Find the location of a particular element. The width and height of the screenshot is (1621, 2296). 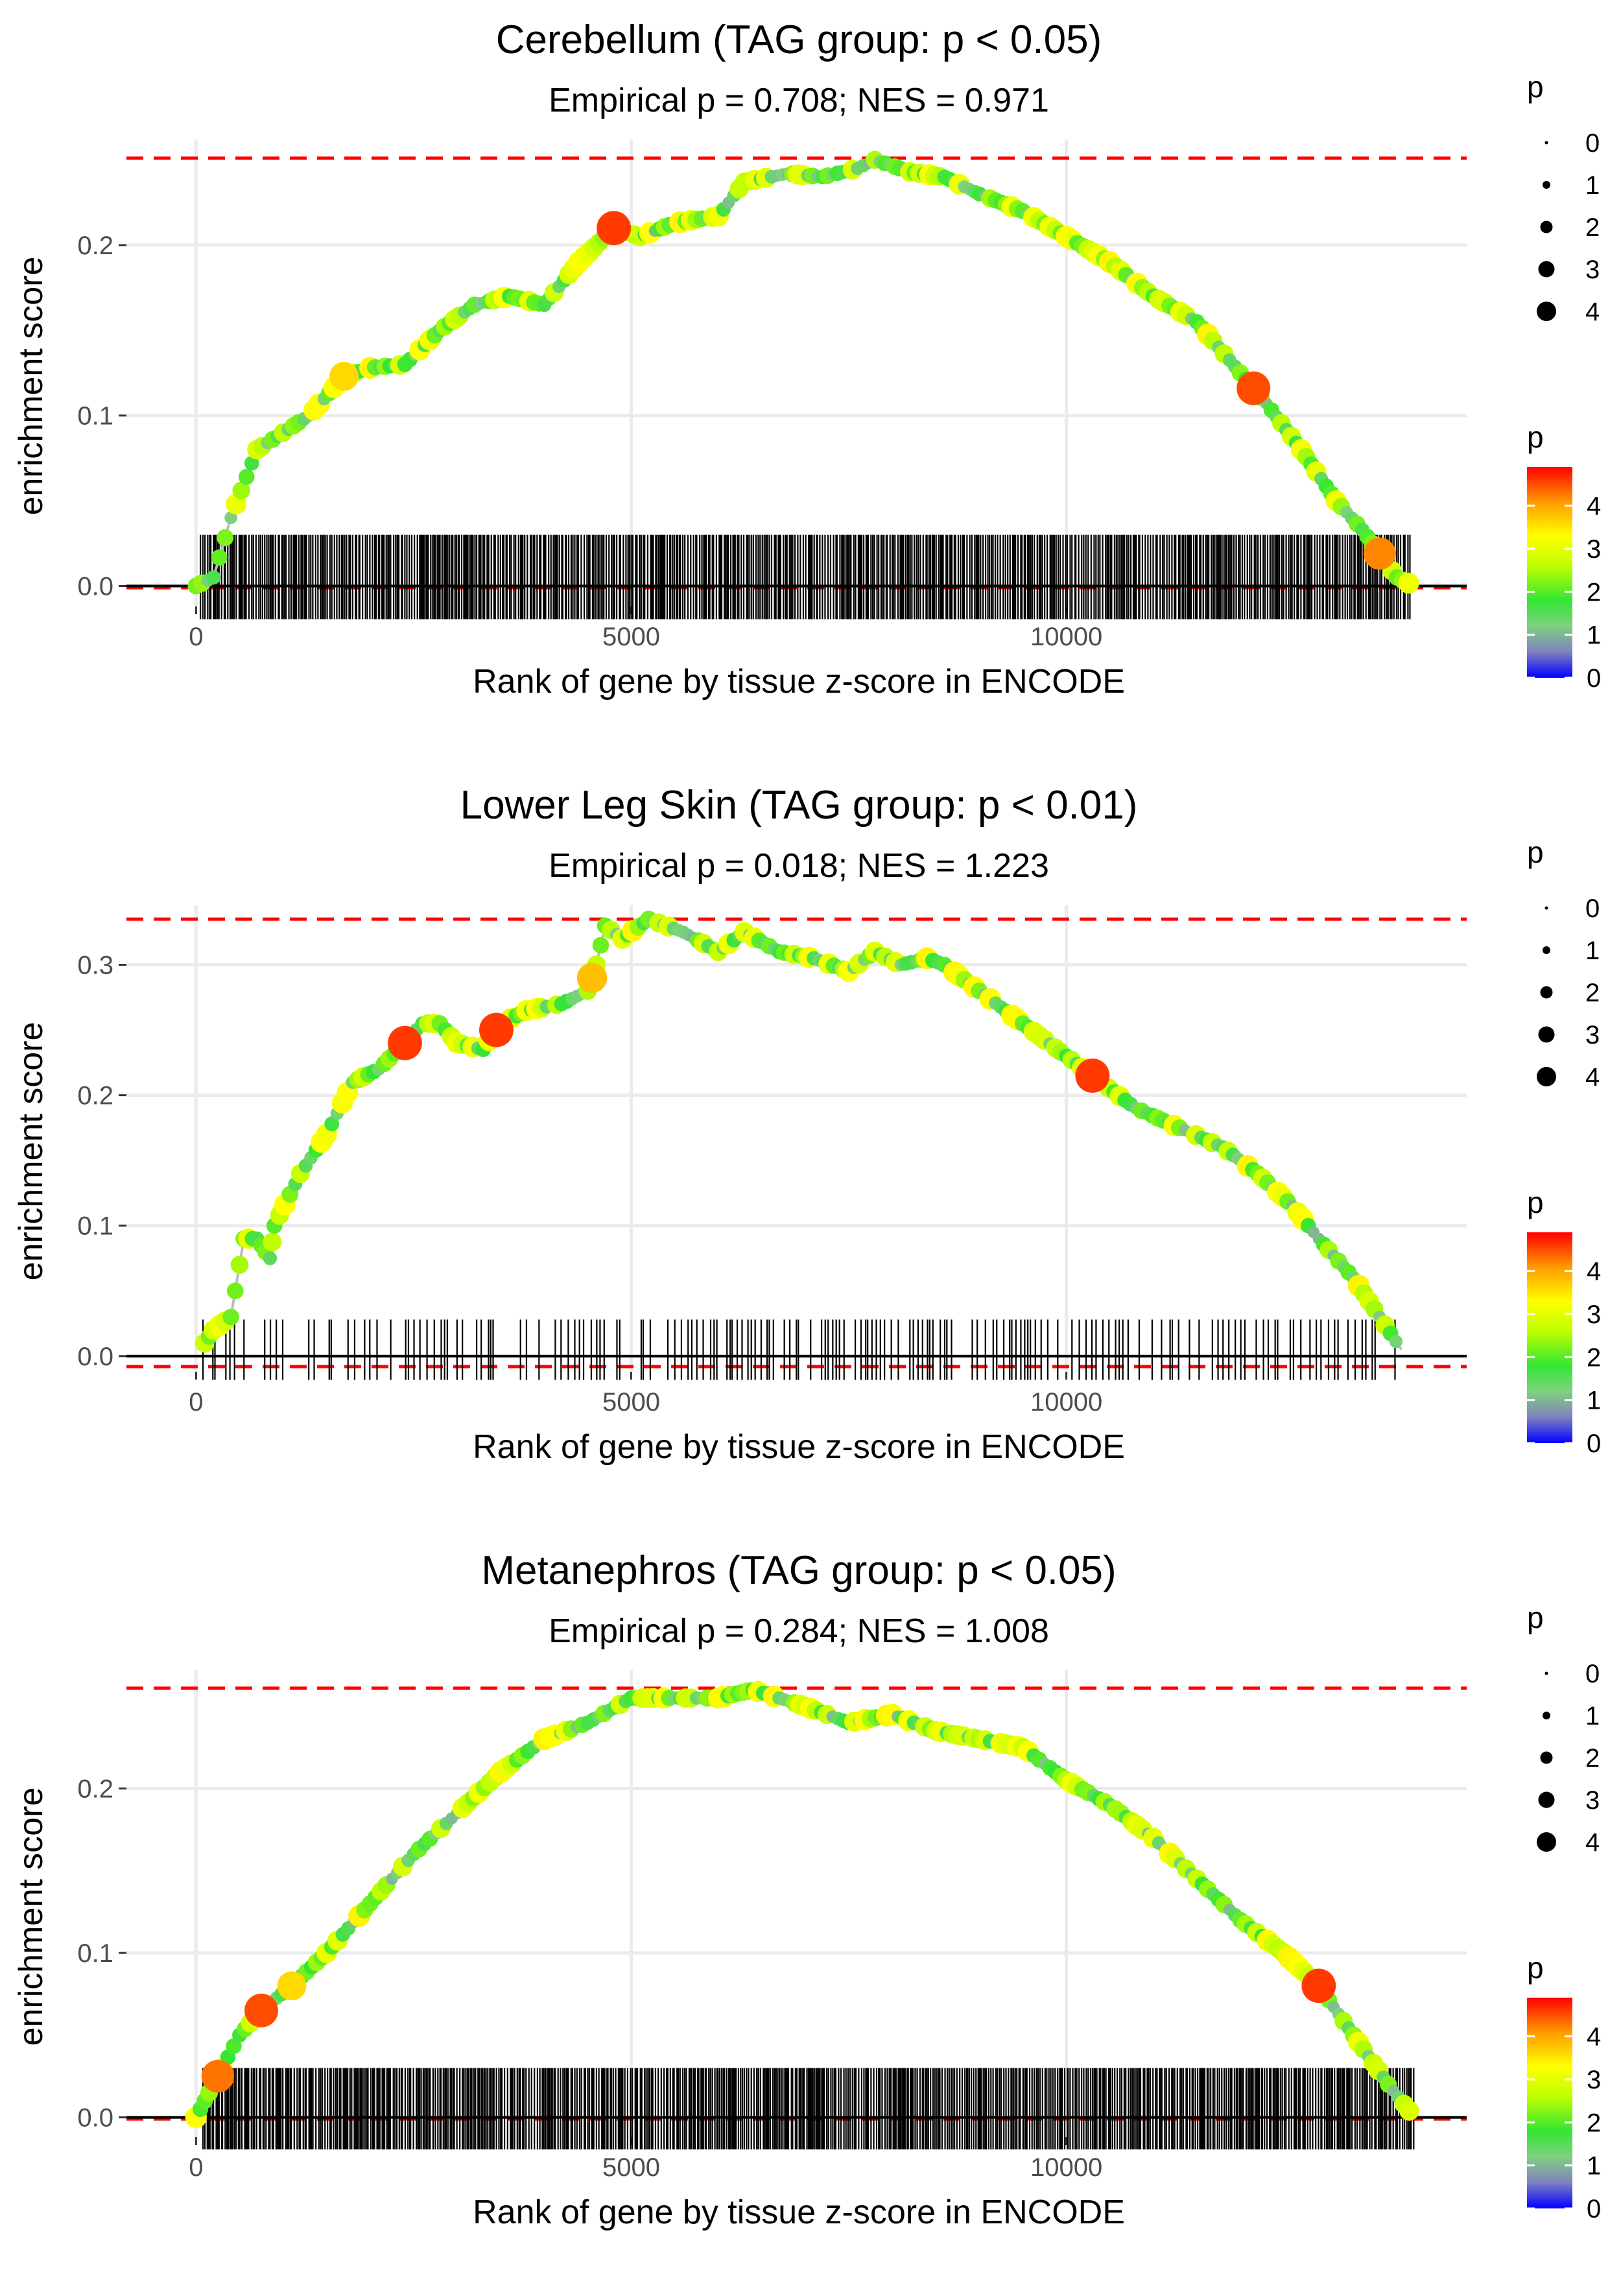

es-curve is located at coordinates (803, 1133).